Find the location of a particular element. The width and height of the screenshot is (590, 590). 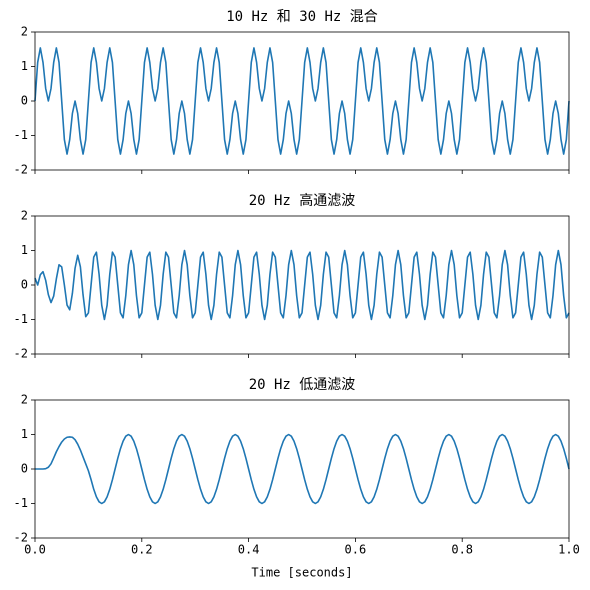

x-tick-label: 1.0 is located at coordinates (569, 550).